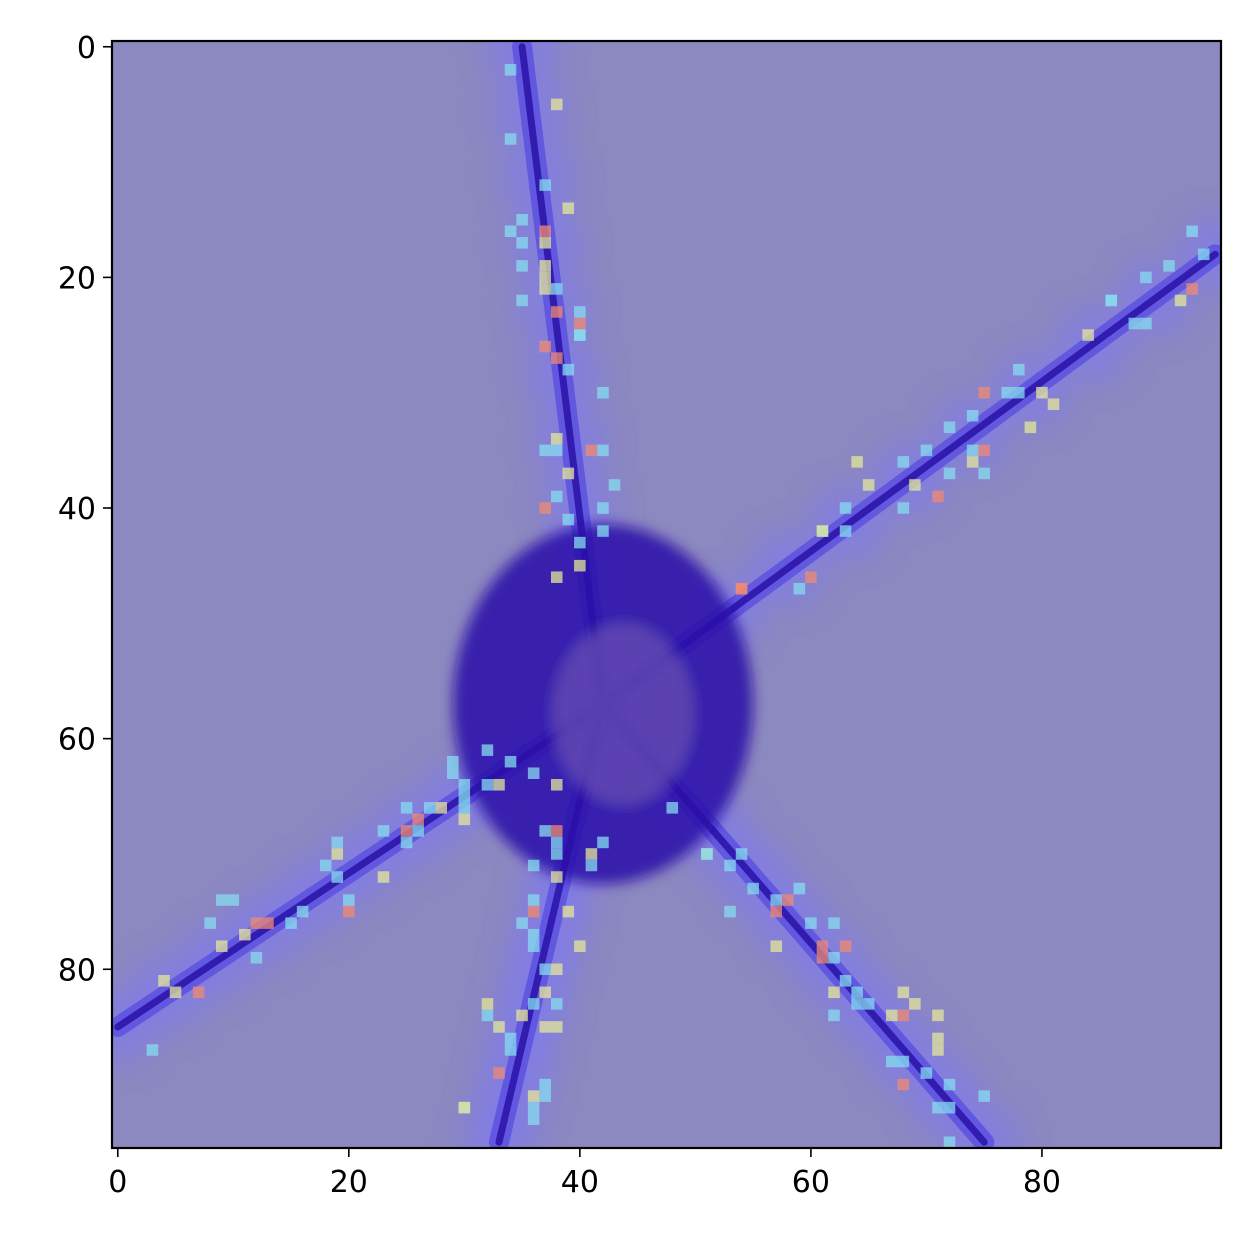 This screenshot has width=1251, height=1250. Describe the element at coordinates (86, 48) in the screenshot. I see `y-tick-label: 0` at that location.